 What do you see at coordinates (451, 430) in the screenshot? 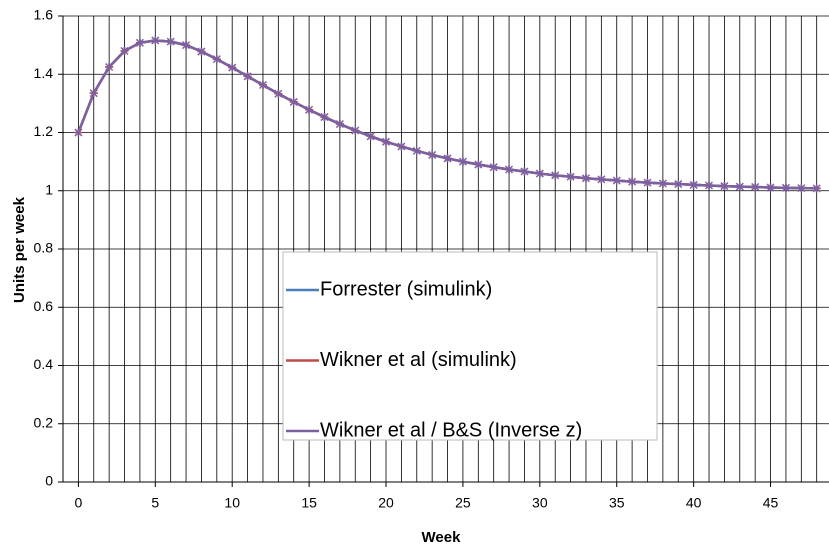
I see `legend-text: Wikner et al / B&S (Inverse z)` at bounding box center [451, 430].